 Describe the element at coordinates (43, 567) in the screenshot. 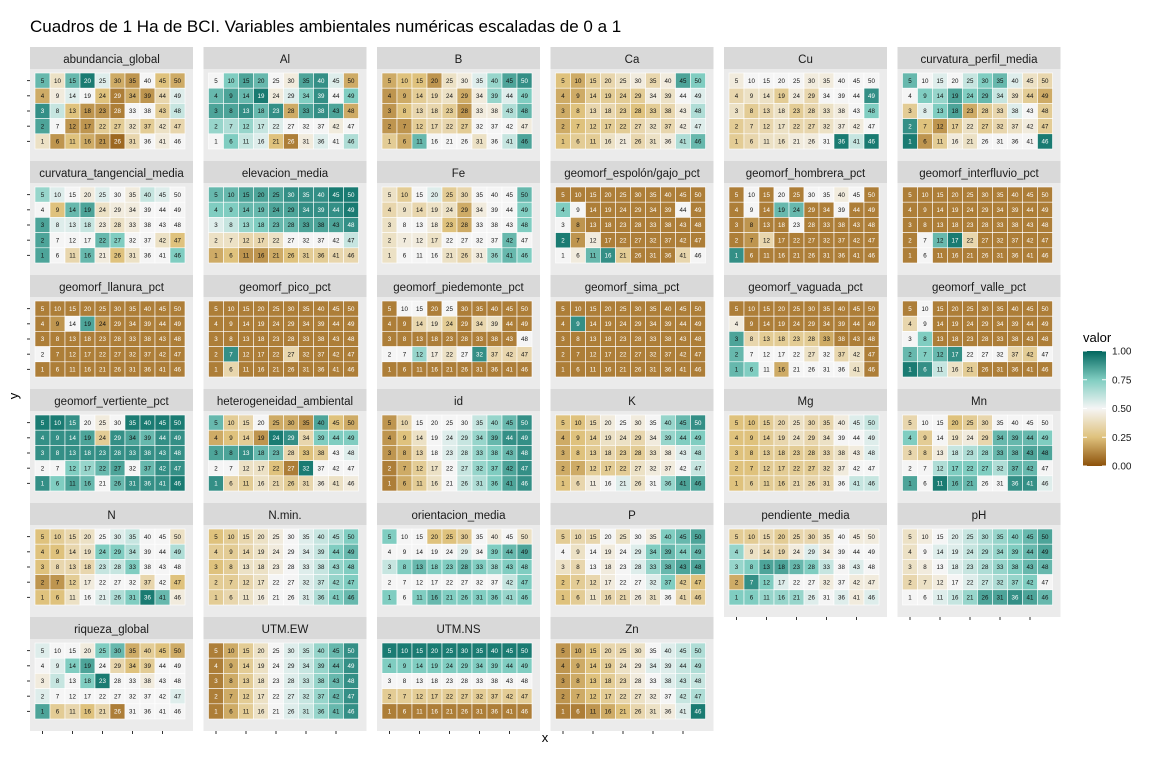

I see `tile-label: 3` at that location.